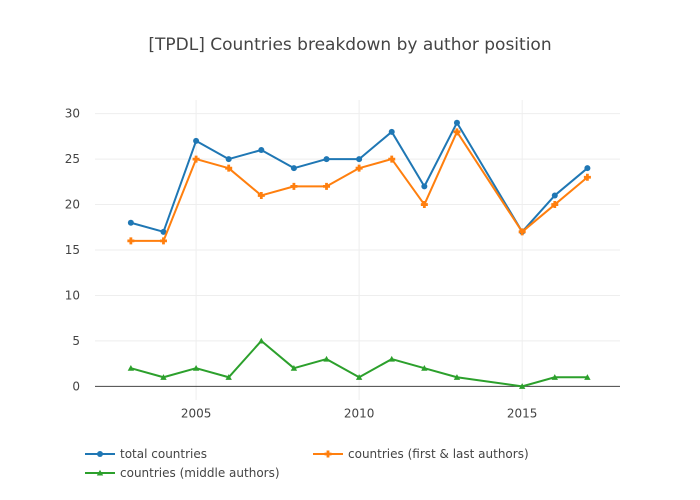 This screenshot has width=700, height=500. Describe the element at coordinates (72, 250) in the screenshot. I see `y-tick-label: 15` at that location.